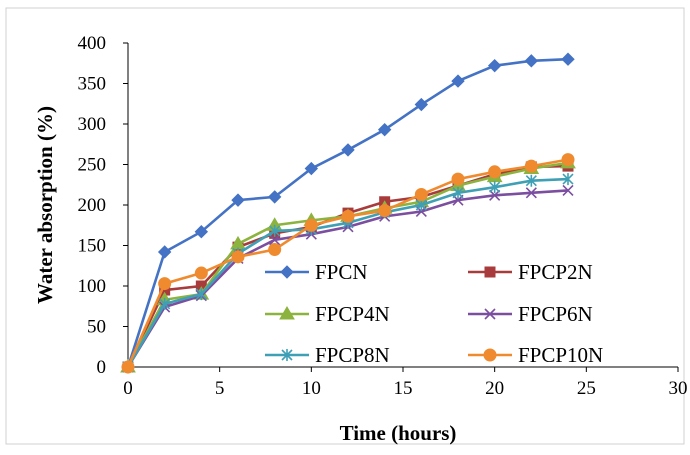 The height and width of the screenshot is (455, 690). I want to click on legend-label: FPCP8N, so click(352, 355).